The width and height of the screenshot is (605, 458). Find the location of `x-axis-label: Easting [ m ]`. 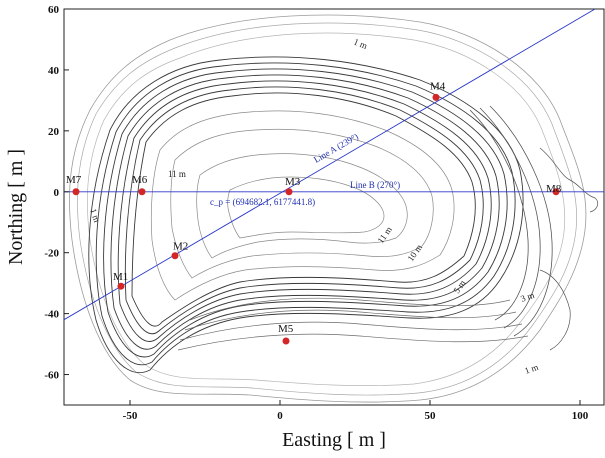

x-axis-label: Easting [ m ] is located at coordinates (334, 440).